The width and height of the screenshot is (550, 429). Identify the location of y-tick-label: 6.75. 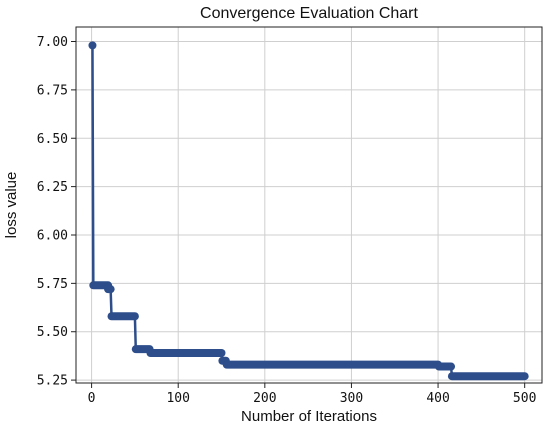
(52, 90).